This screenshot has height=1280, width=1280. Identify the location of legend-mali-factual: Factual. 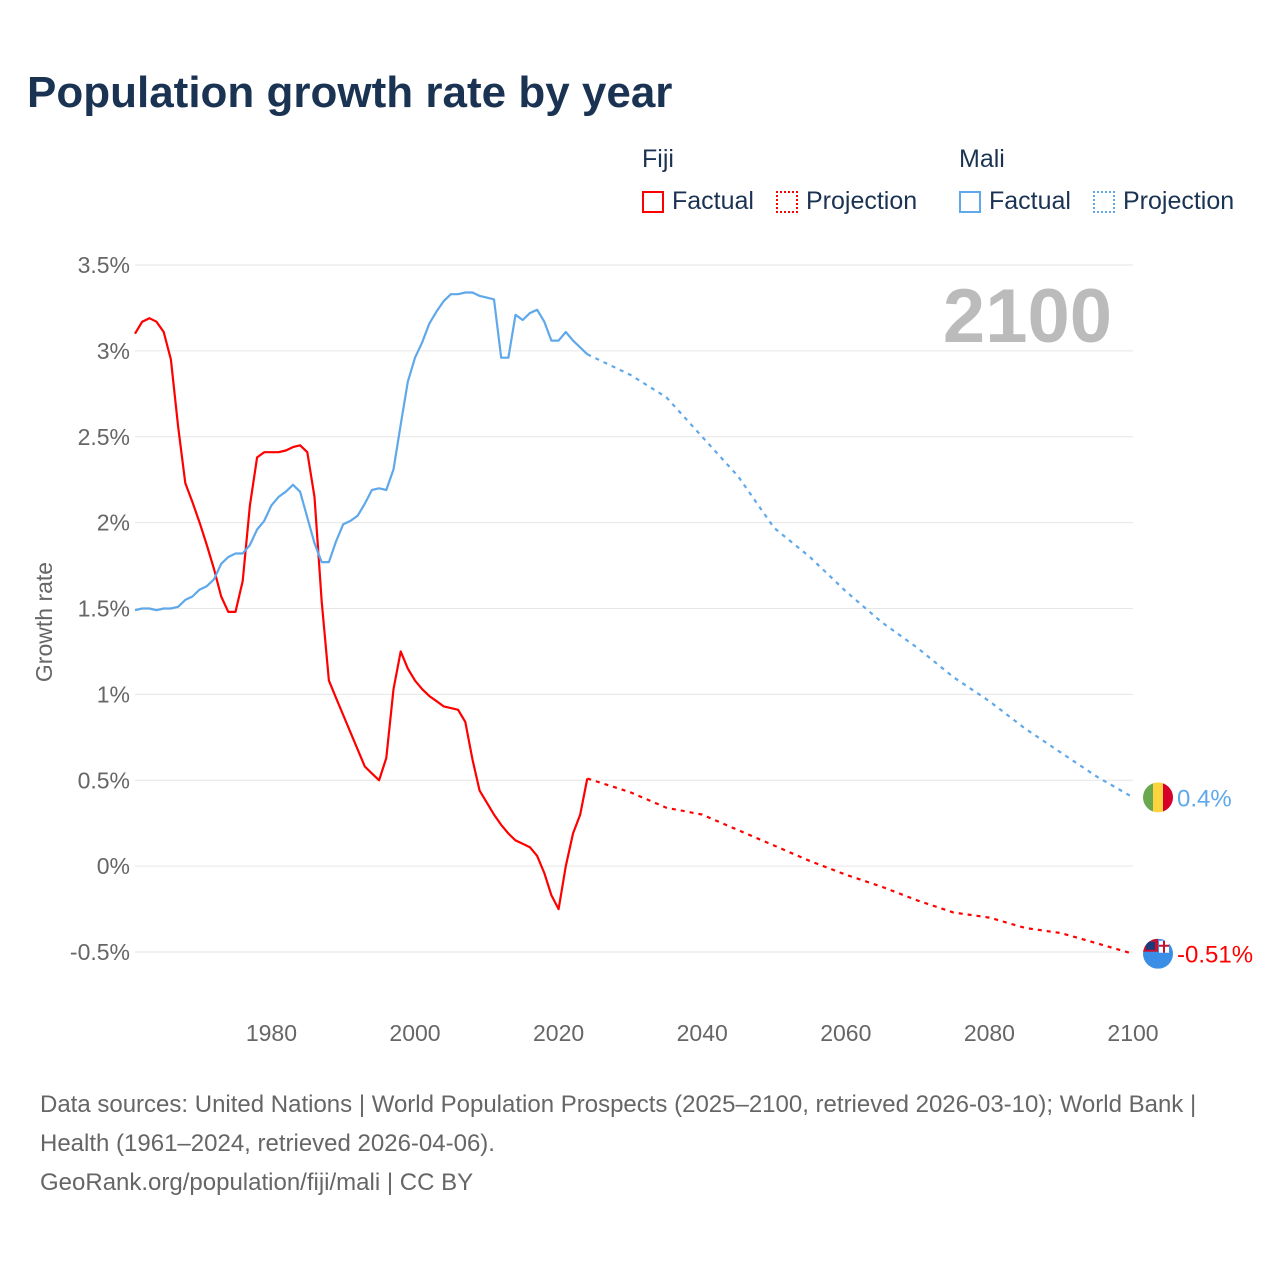
(1015, 201).